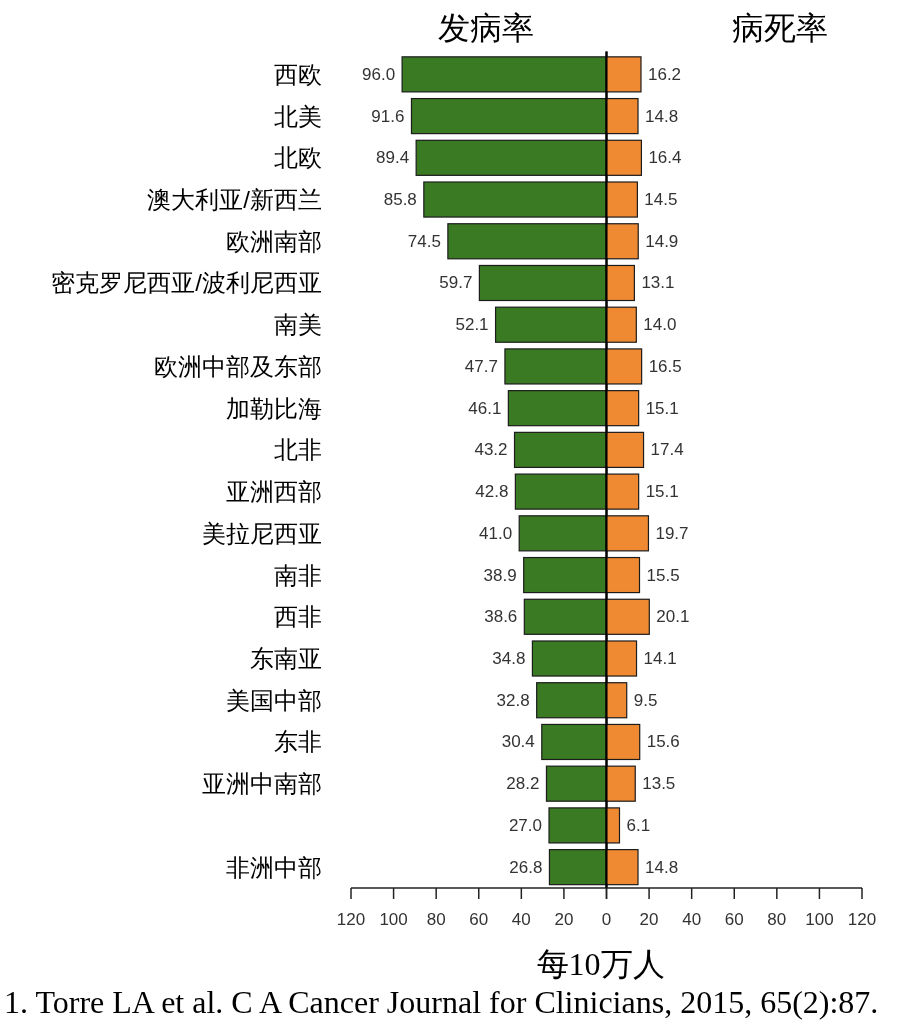 This screenshot has height=1036, width=906. Describe the element at coordinates (606, 919) in the screenshot. I see `x-tick-label: 0` at that location.